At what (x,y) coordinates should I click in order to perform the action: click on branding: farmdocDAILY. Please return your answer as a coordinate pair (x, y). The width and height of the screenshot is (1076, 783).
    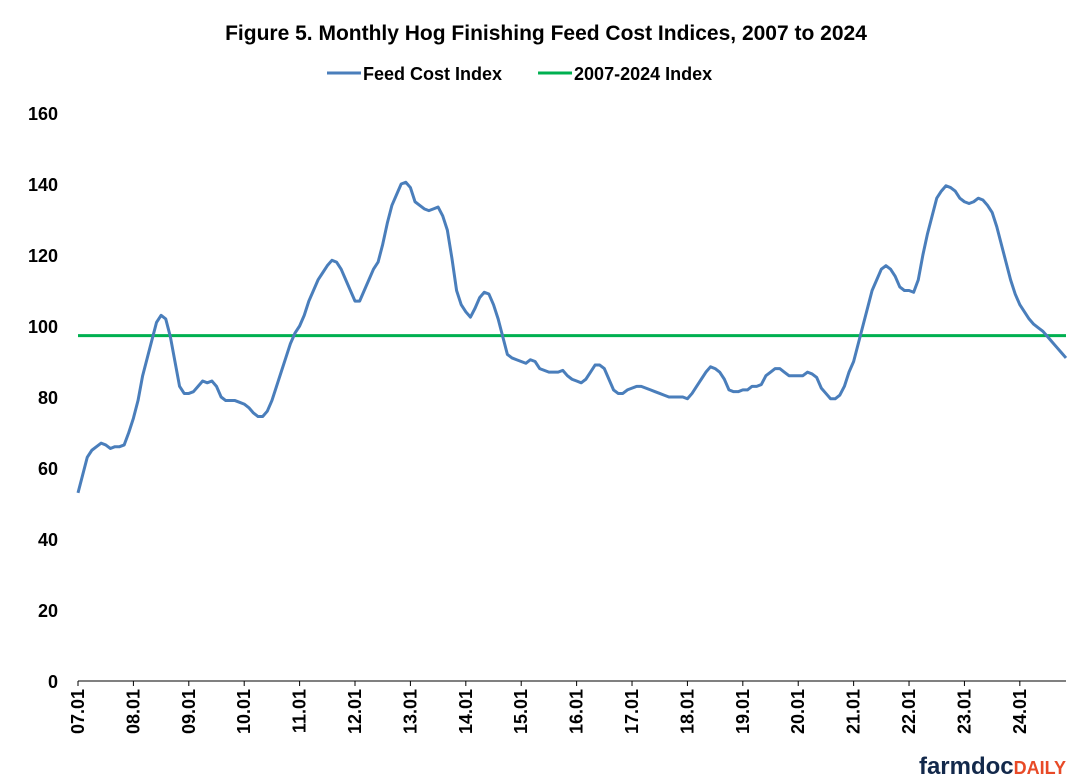
    Looking at the image, I should click on (992, 766).